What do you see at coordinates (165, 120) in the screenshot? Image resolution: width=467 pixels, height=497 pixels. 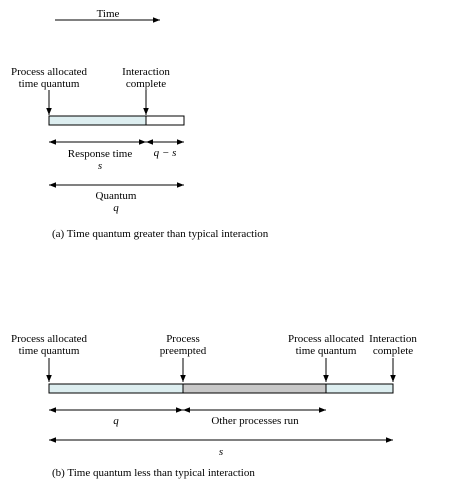 I see `a-idle-segment` at bounding box center [165, 120].